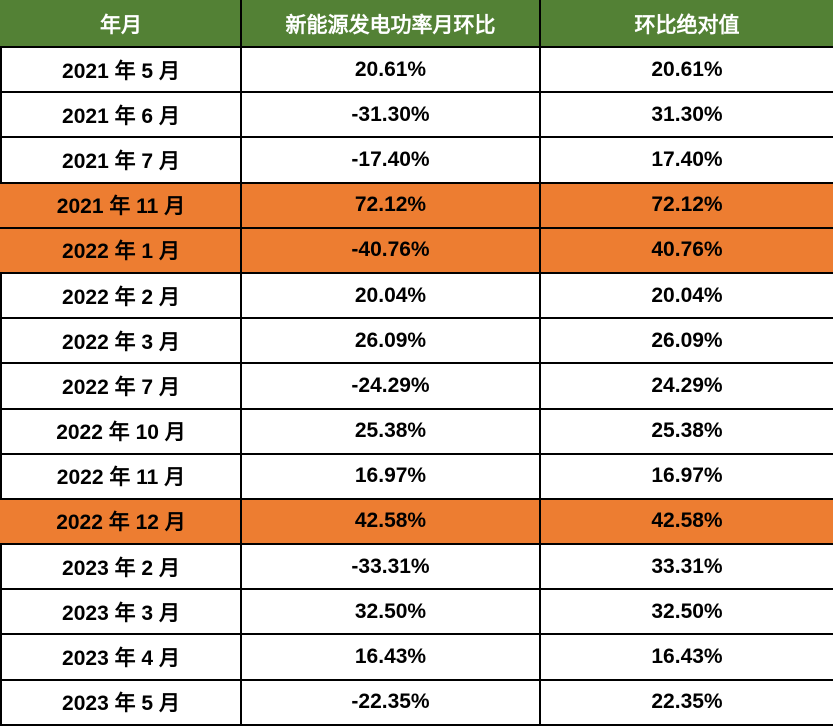  Describe the element at coordinates (686, 612) in the screenshot. I see `cell-abs: 32.50%` at that location.